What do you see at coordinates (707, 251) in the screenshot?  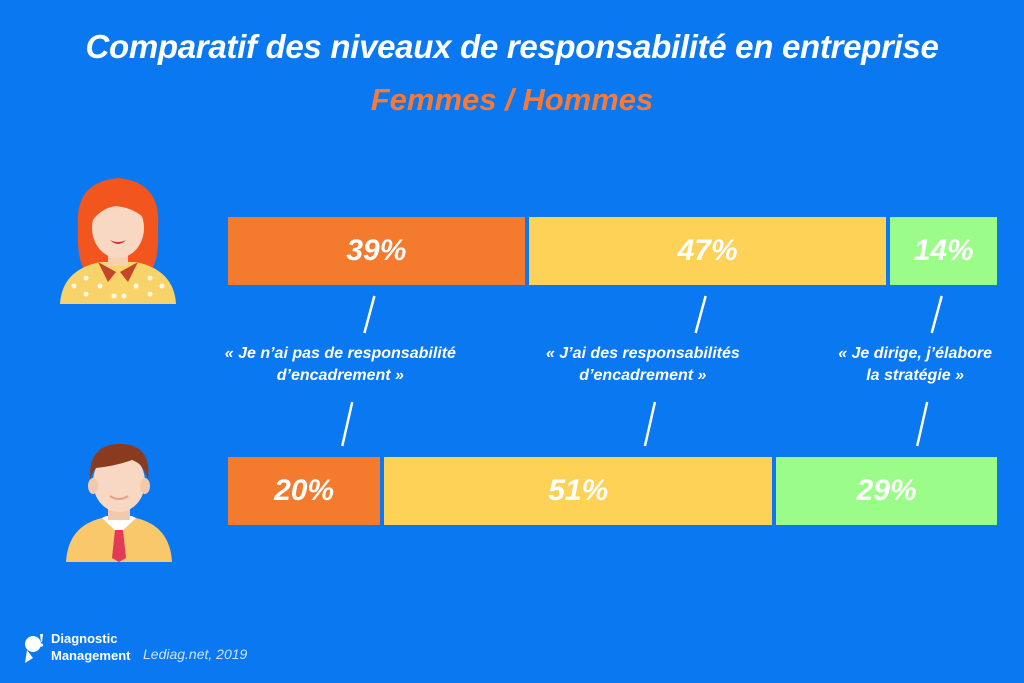 I see `segment-encadrement-femmes: 47%` at bounding box center [707, 251].